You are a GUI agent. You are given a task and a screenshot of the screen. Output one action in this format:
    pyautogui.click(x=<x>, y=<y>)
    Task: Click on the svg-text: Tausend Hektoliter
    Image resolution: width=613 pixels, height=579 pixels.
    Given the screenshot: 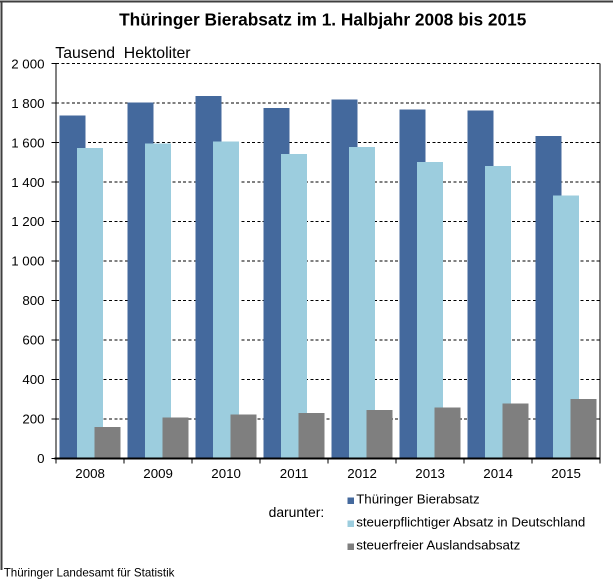 What is the action you would take?
    pyautogui.click(x=122, y=53)
    